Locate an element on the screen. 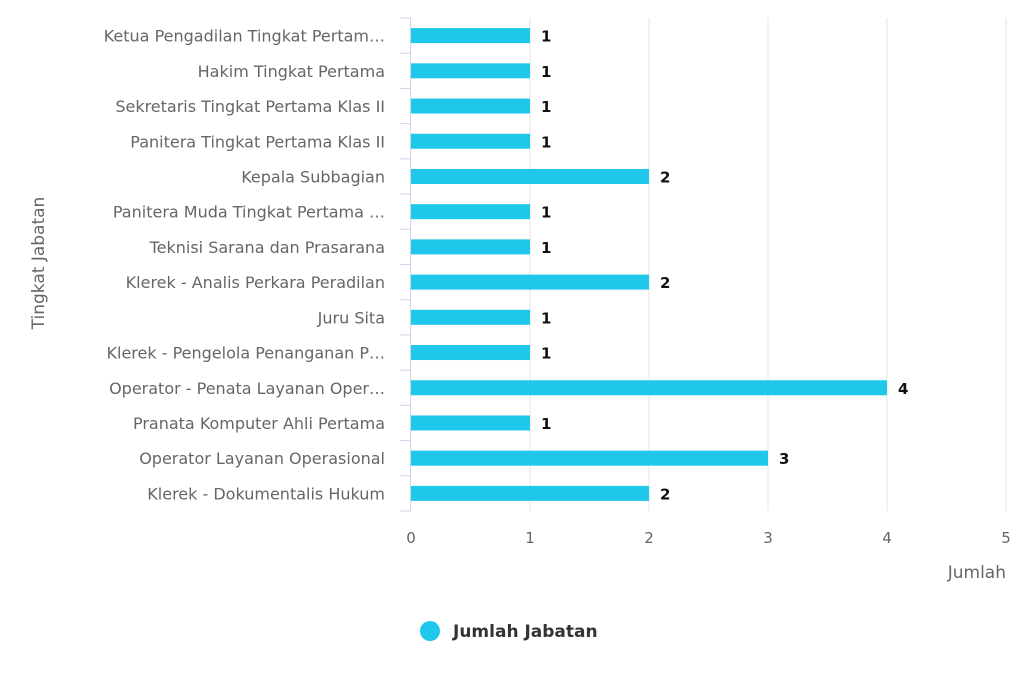 The height and width of the screenshot is (687, 1024). category-label: Juru Sita is located at coordinates (351, 317).